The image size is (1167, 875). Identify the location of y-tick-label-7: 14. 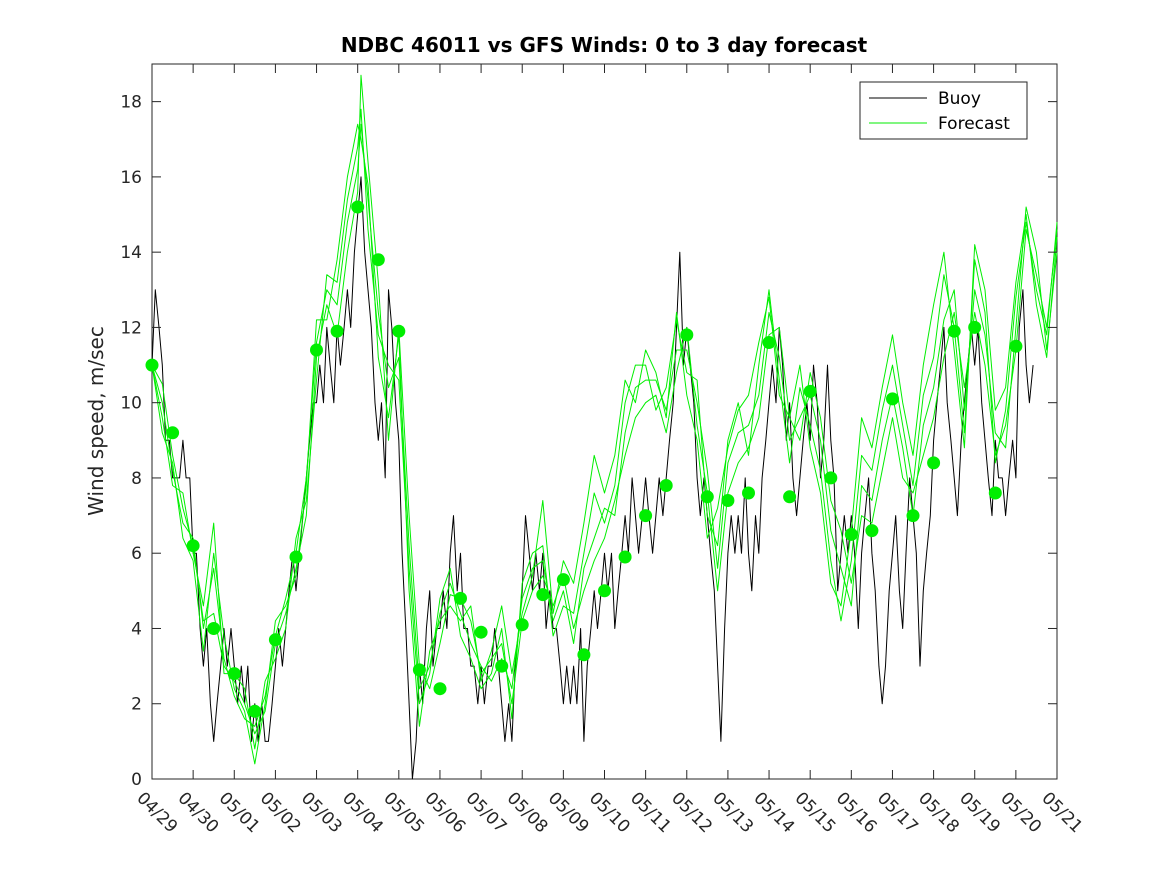
(131, 253).